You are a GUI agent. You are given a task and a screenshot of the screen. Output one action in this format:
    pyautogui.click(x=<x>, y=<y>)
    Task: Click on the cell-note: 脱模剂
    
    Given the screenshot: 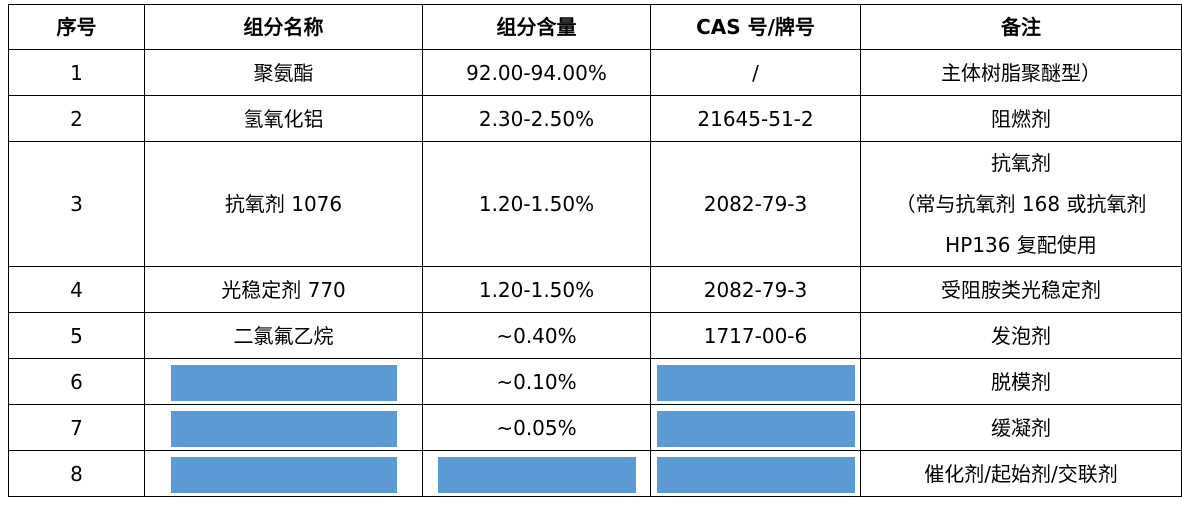 What is the action you would take?
    pyautogui.click(x=1021, y=381)
    